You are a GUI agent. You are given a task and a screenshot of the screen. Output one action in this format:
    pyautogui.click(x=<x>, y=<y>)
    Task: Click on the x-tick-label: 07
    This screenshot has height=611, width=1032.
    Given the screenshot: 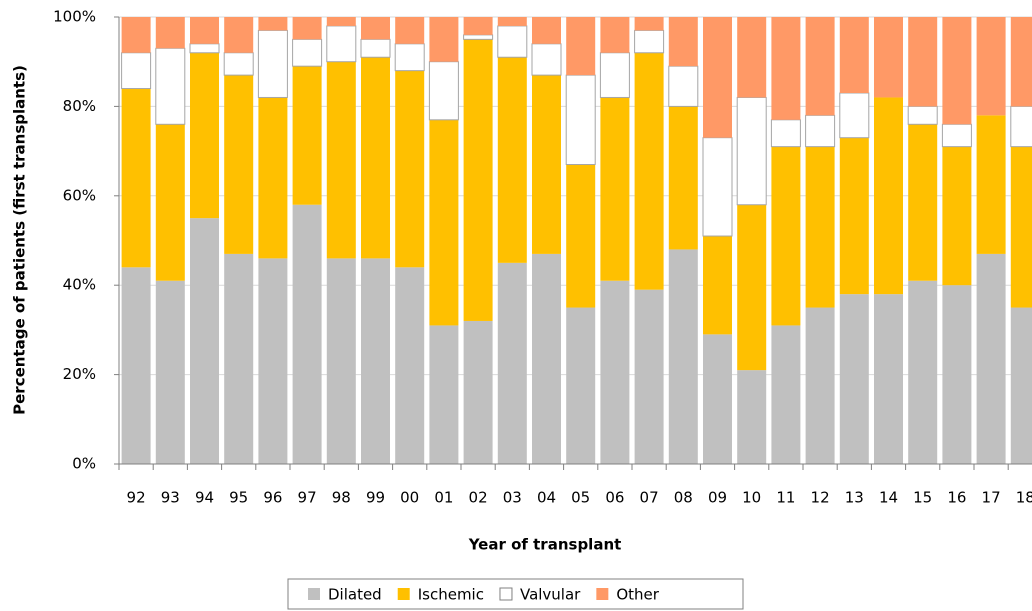 What is the action you would take?
    pyautogui.click(x=649, y=498)
    